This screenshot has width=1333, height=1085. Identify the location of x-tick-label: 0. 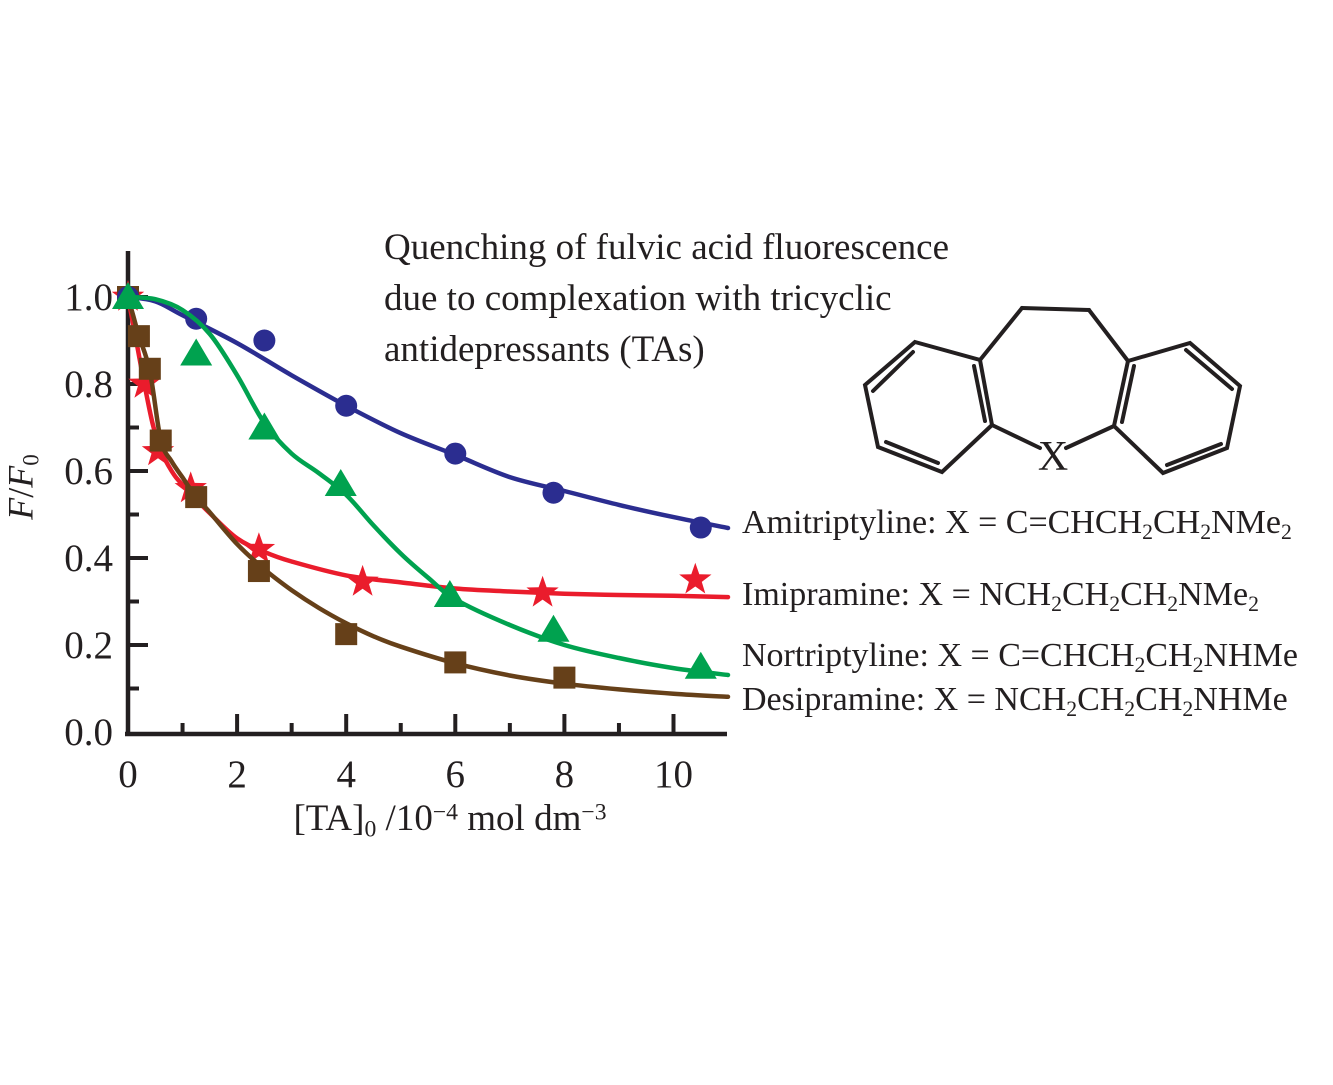
(128, 774).